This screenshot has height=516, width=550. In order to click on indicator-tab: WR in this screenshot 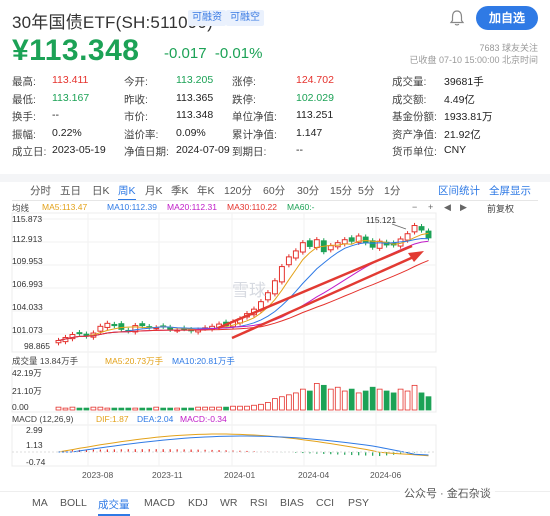, I will do `click(229, 503)`.